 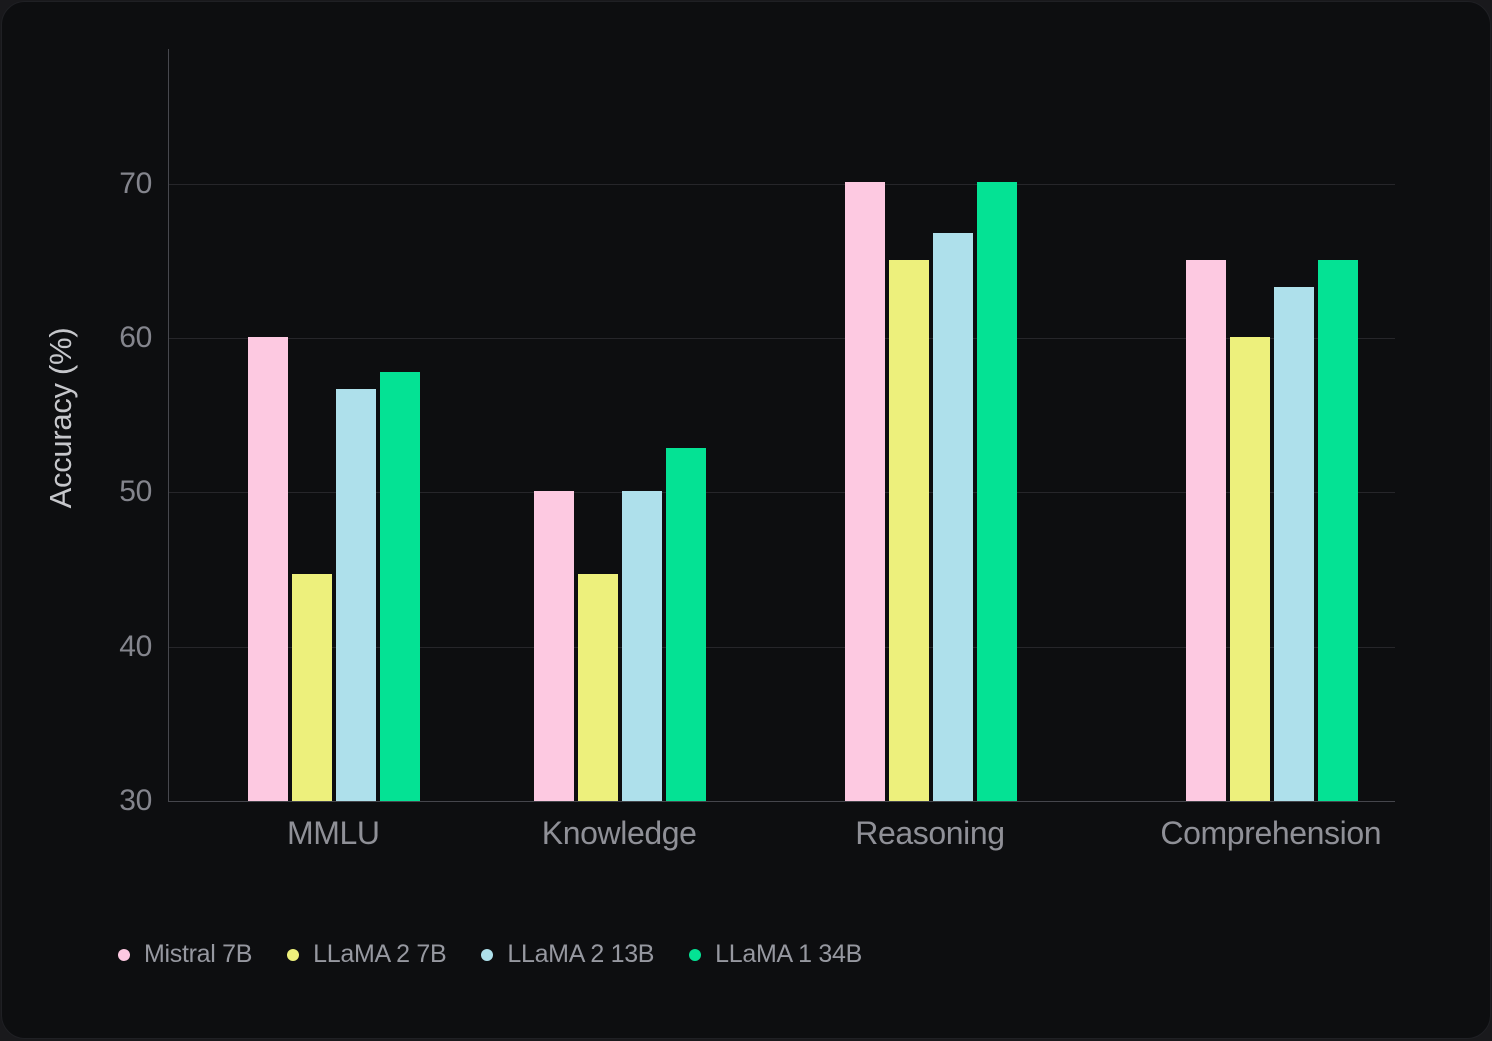 I want to click on bar-knowledge-mistral-7b, so click(x=554, y=645).